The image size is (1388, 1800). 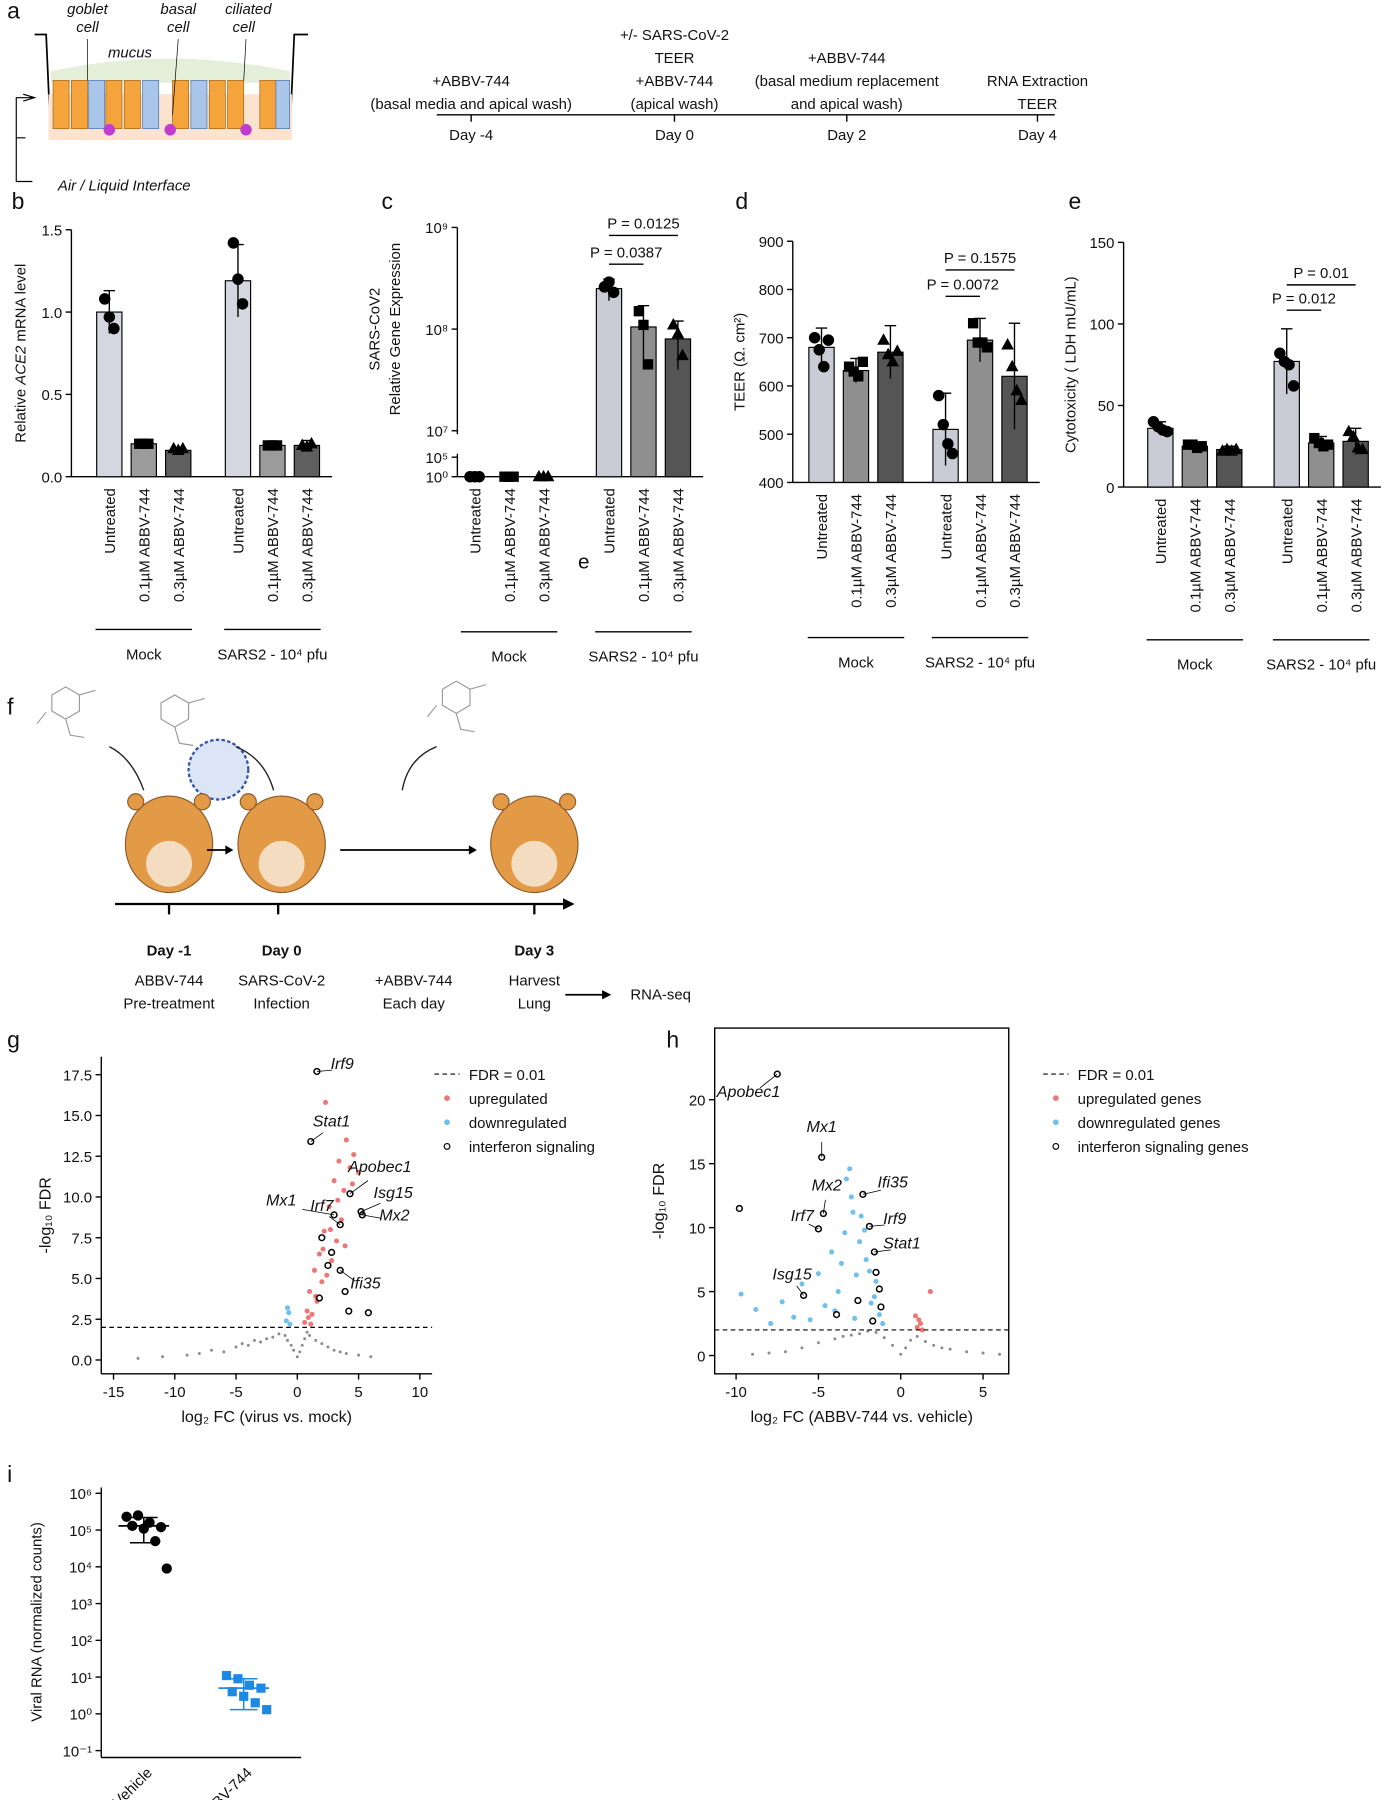 What do you see at coordinates (225, 1782) in the screenshot?
I see `category-label: ABBV-744` at bounding box center [225, 1782].